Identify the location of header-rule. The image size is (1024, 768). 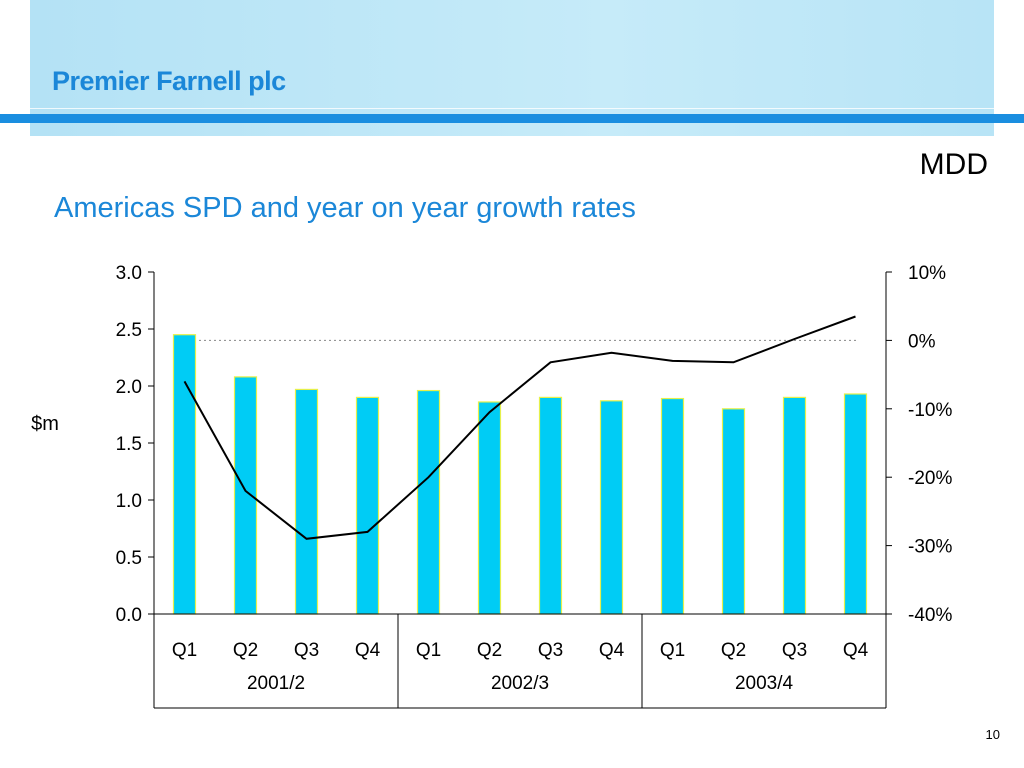
(512, 118).